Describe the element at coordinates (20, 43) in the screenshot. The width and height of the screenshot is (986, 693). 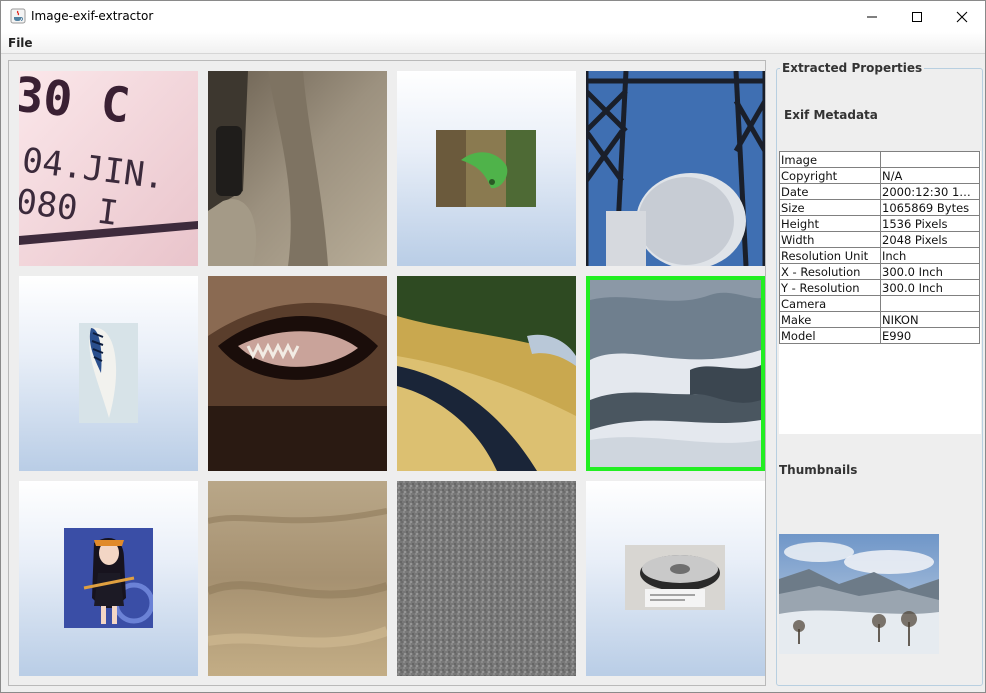
I see `menu-file: File` at that location.